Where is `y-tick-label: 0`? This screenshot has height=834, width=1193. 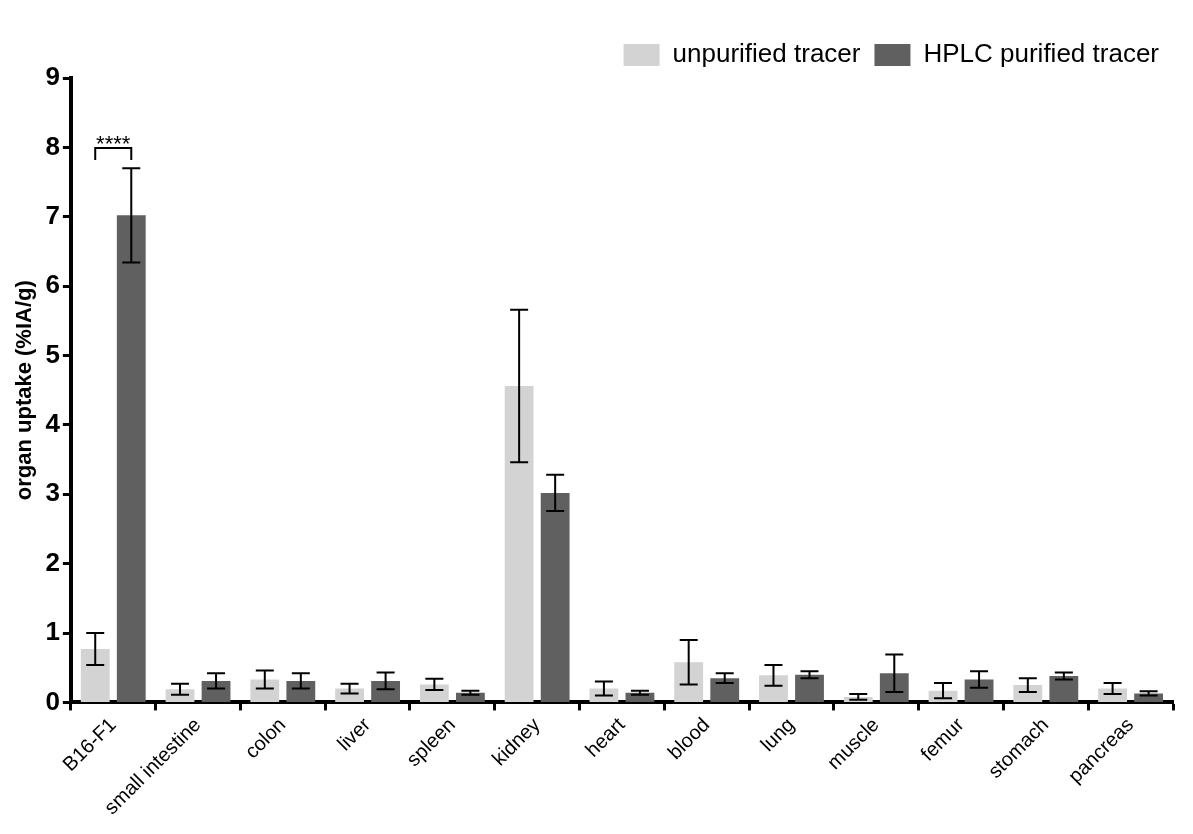
y-tick-label: 0 is located at coordinates (52, 700).